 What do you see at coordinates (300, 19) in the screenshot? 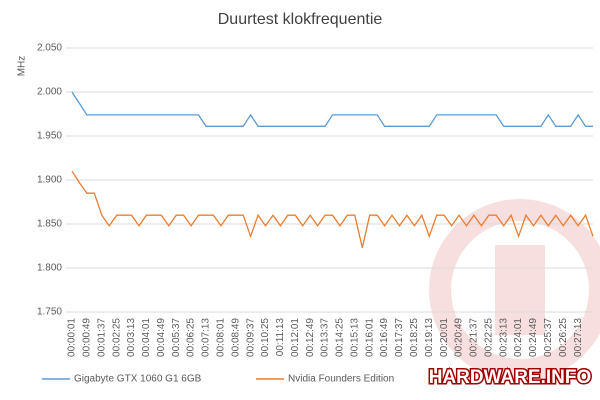
I see `chart-title: Duurtest klokfrequentie` at bounding box center [300, 19].